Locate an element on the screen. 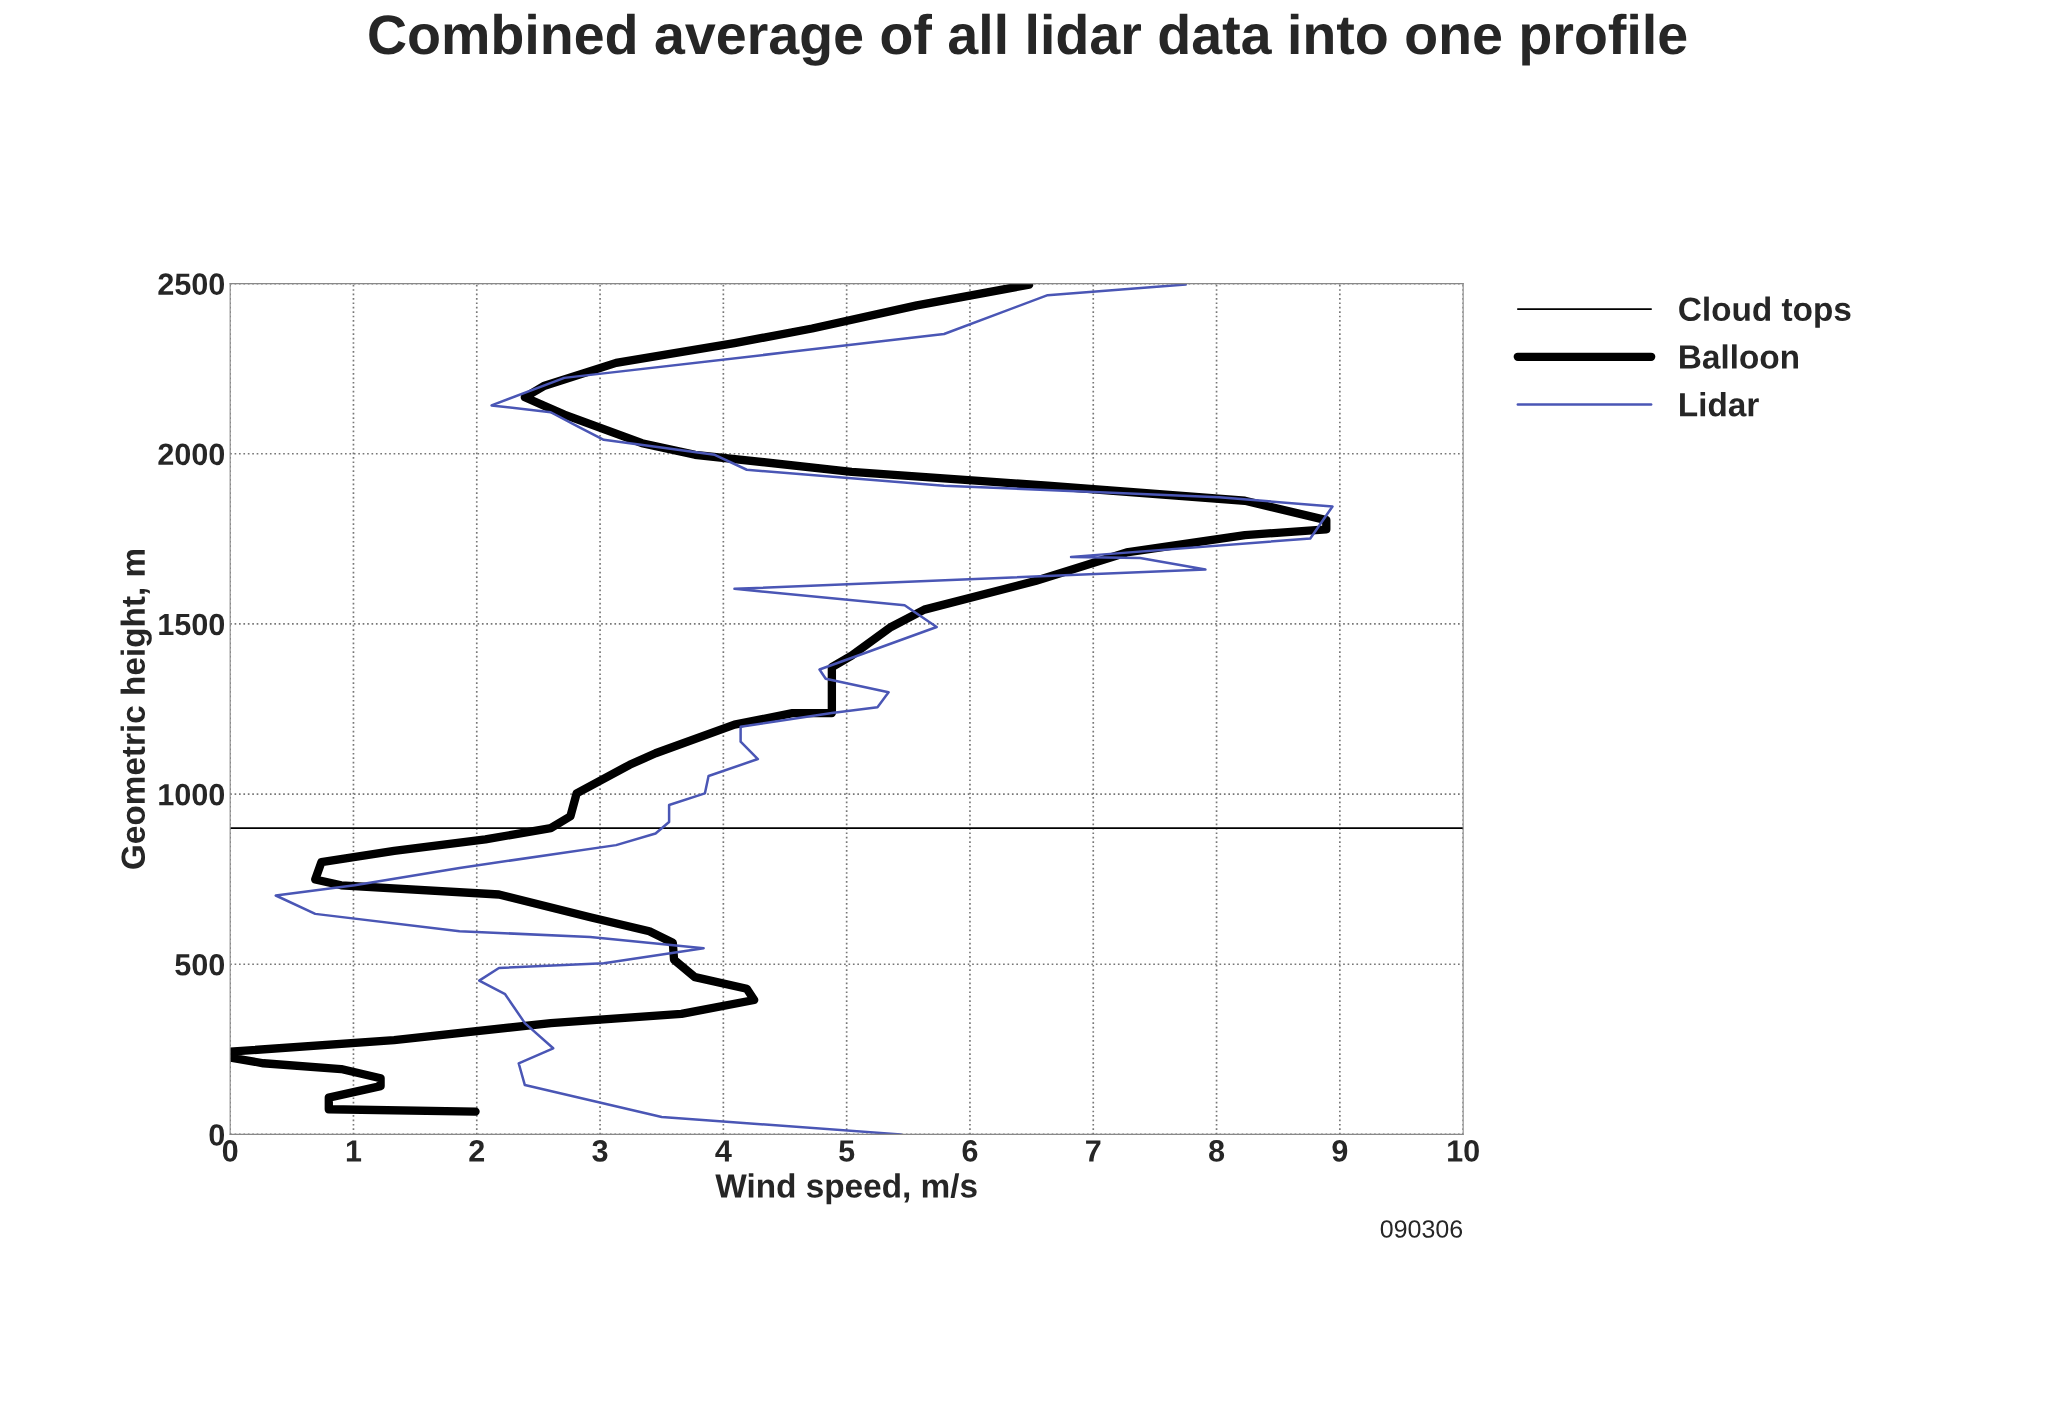  y-tick-label: 1500 is located at coordinates (192, 624).